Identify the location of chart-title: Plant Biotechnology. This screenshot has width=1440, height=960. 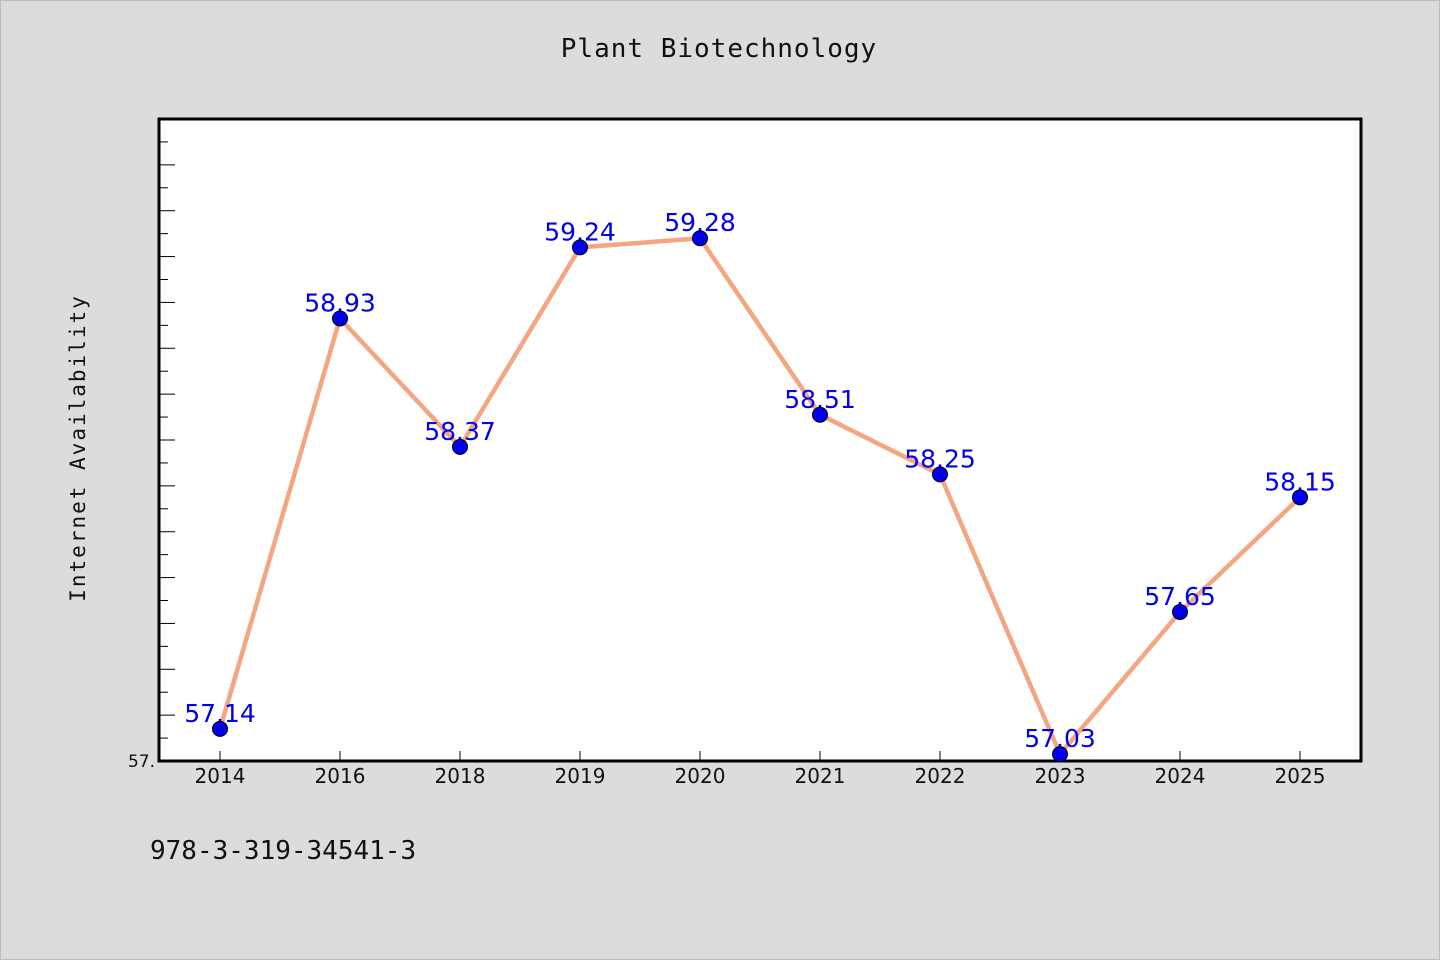
(719, 49).